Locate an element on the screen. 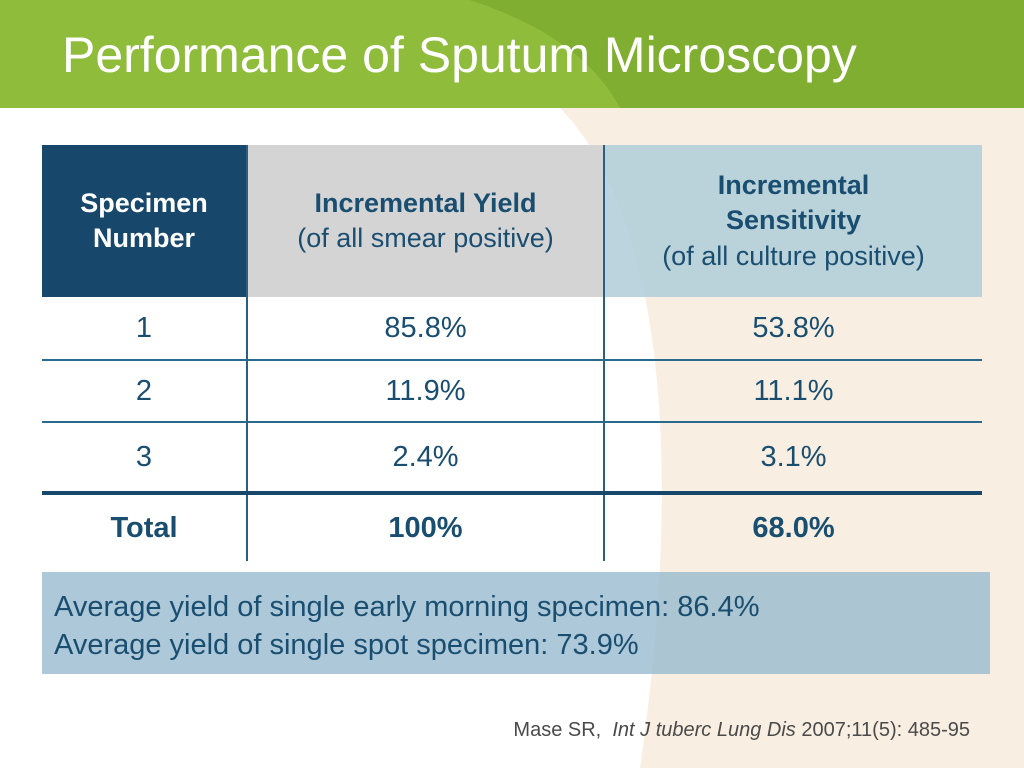  header-sublabel: (of all culture positive) is located at coordinates (793, 255).